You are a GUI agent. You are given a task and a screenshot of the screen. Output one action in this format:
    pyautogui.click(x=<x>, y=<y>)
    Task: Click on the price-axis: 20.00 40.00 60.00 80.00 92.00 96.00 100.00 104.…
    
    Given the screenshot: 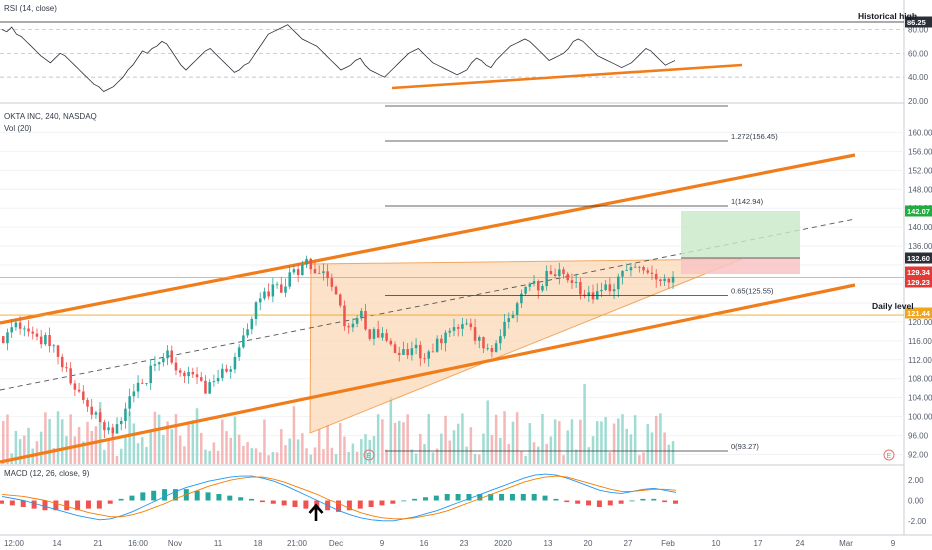 What is the action you would take?
    pyautogui.click(x=918, y=271)
    